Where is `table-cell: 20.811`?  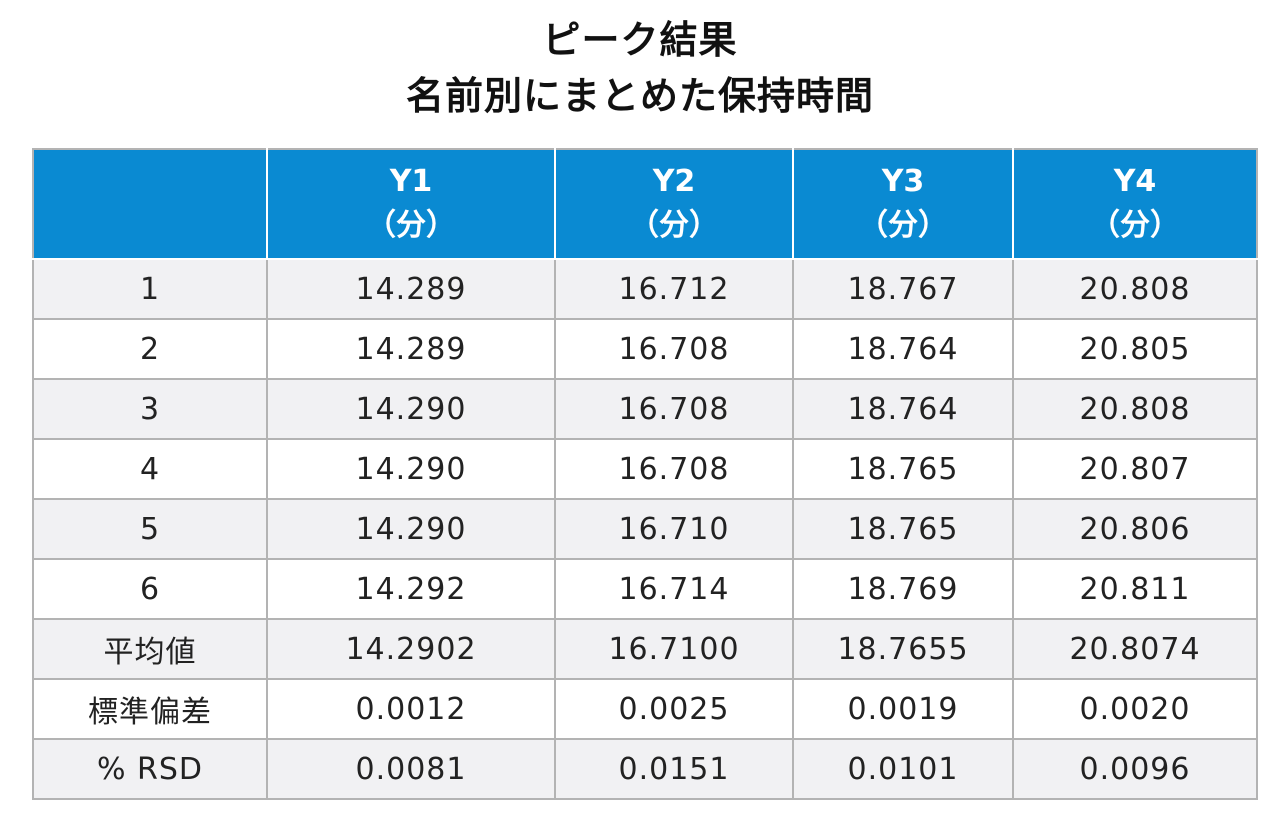
table-cell: 20.811 is located at coordinates (1135, 589).